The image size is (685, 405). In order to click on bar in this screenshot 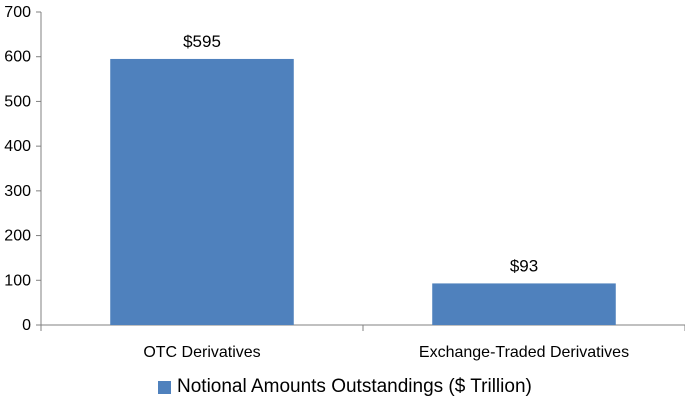, I will do `click(524, 304)`.